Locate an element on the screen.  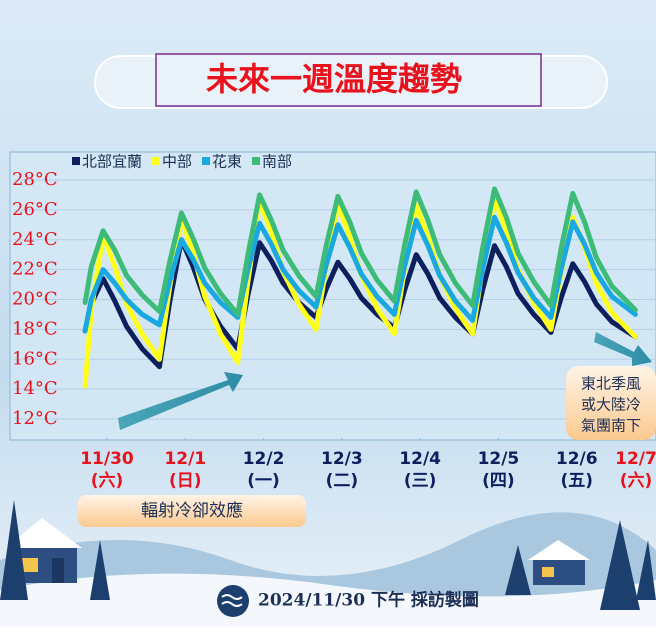
title-box is located at coordinates (348, 80).